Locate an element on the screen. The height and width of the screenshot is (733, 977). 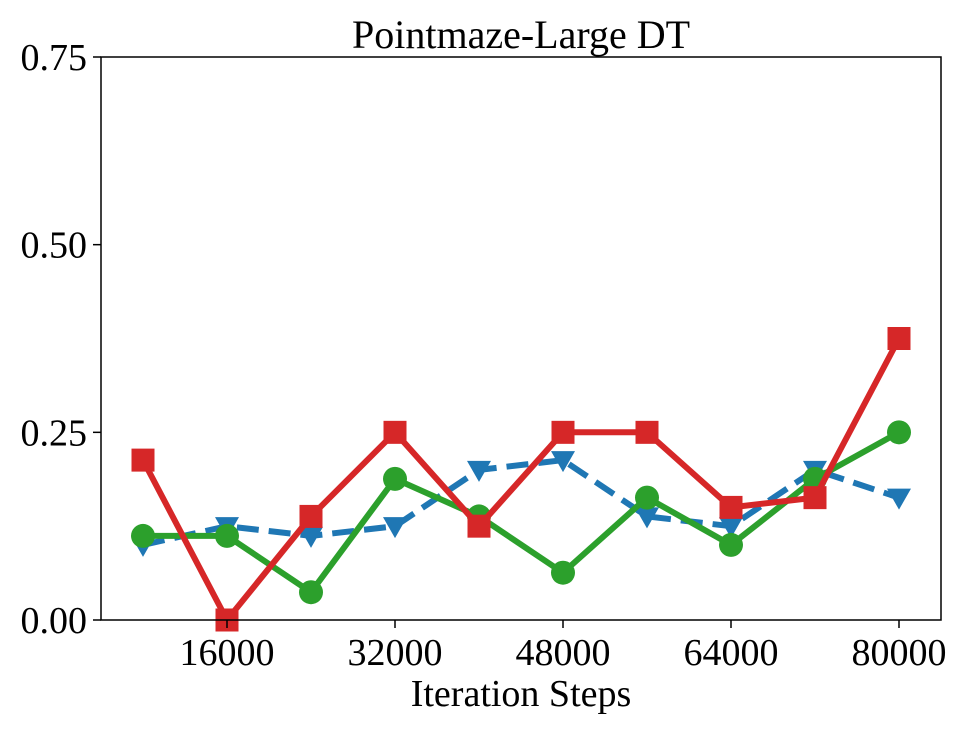
x-tick-label-4: 80000 is located at coordinates (899, 653).